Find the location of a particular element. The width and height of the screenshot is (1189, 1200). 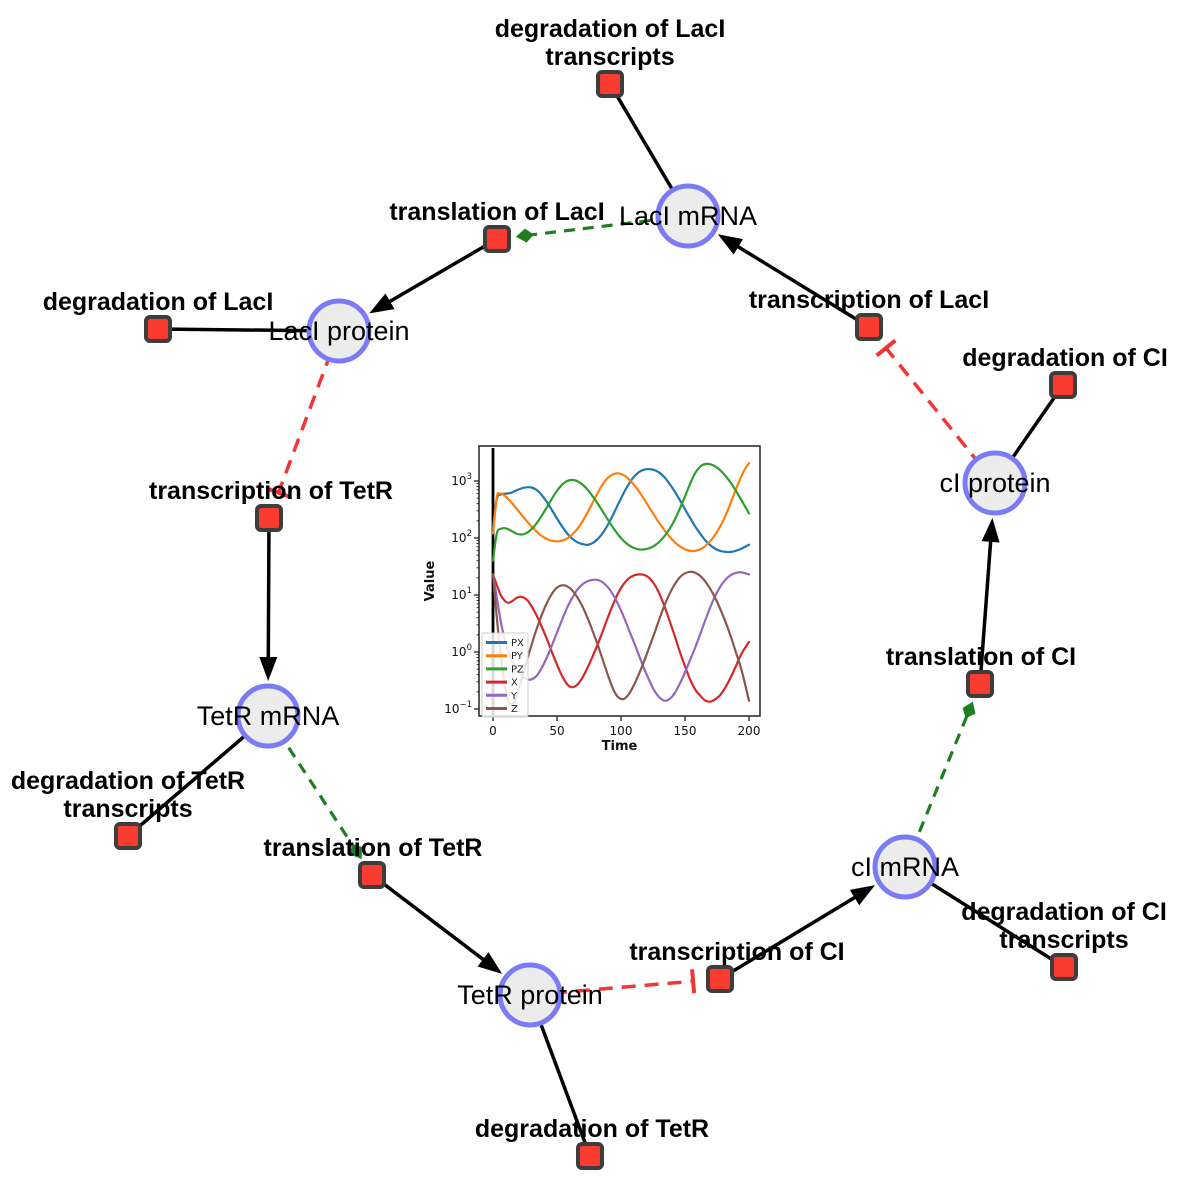

reaction-label: translation of LacI is located at coordinates (496, 212).